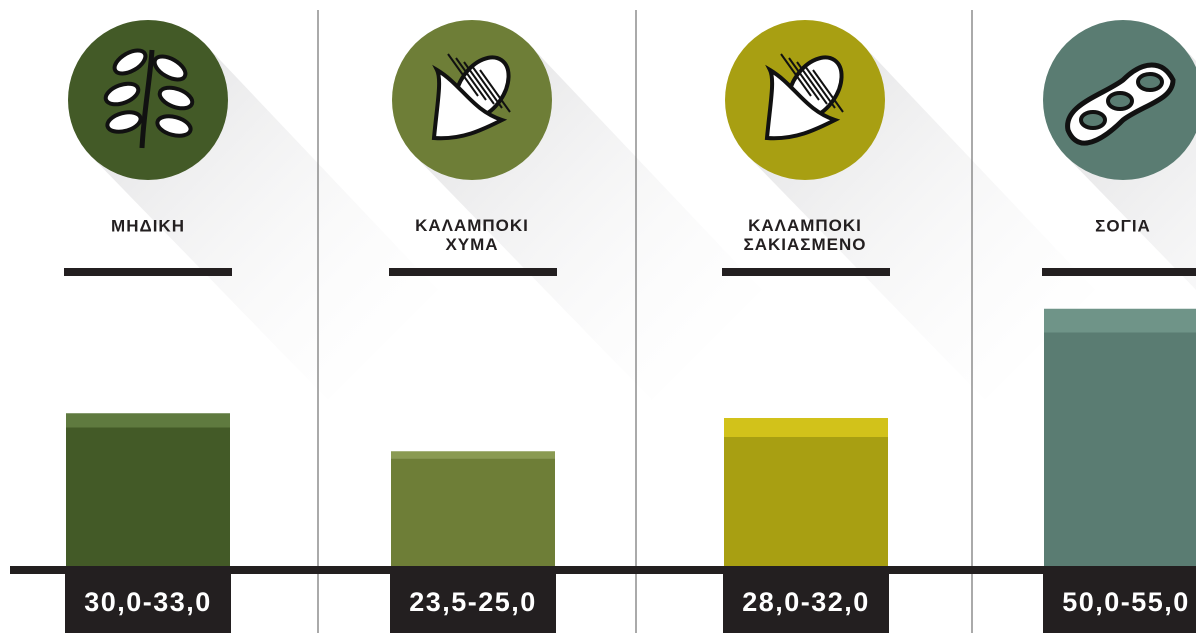 The width and height of the screenshot is (1196, 633). I want to click on value-label: 28,0-32,0, so click(806, 602).